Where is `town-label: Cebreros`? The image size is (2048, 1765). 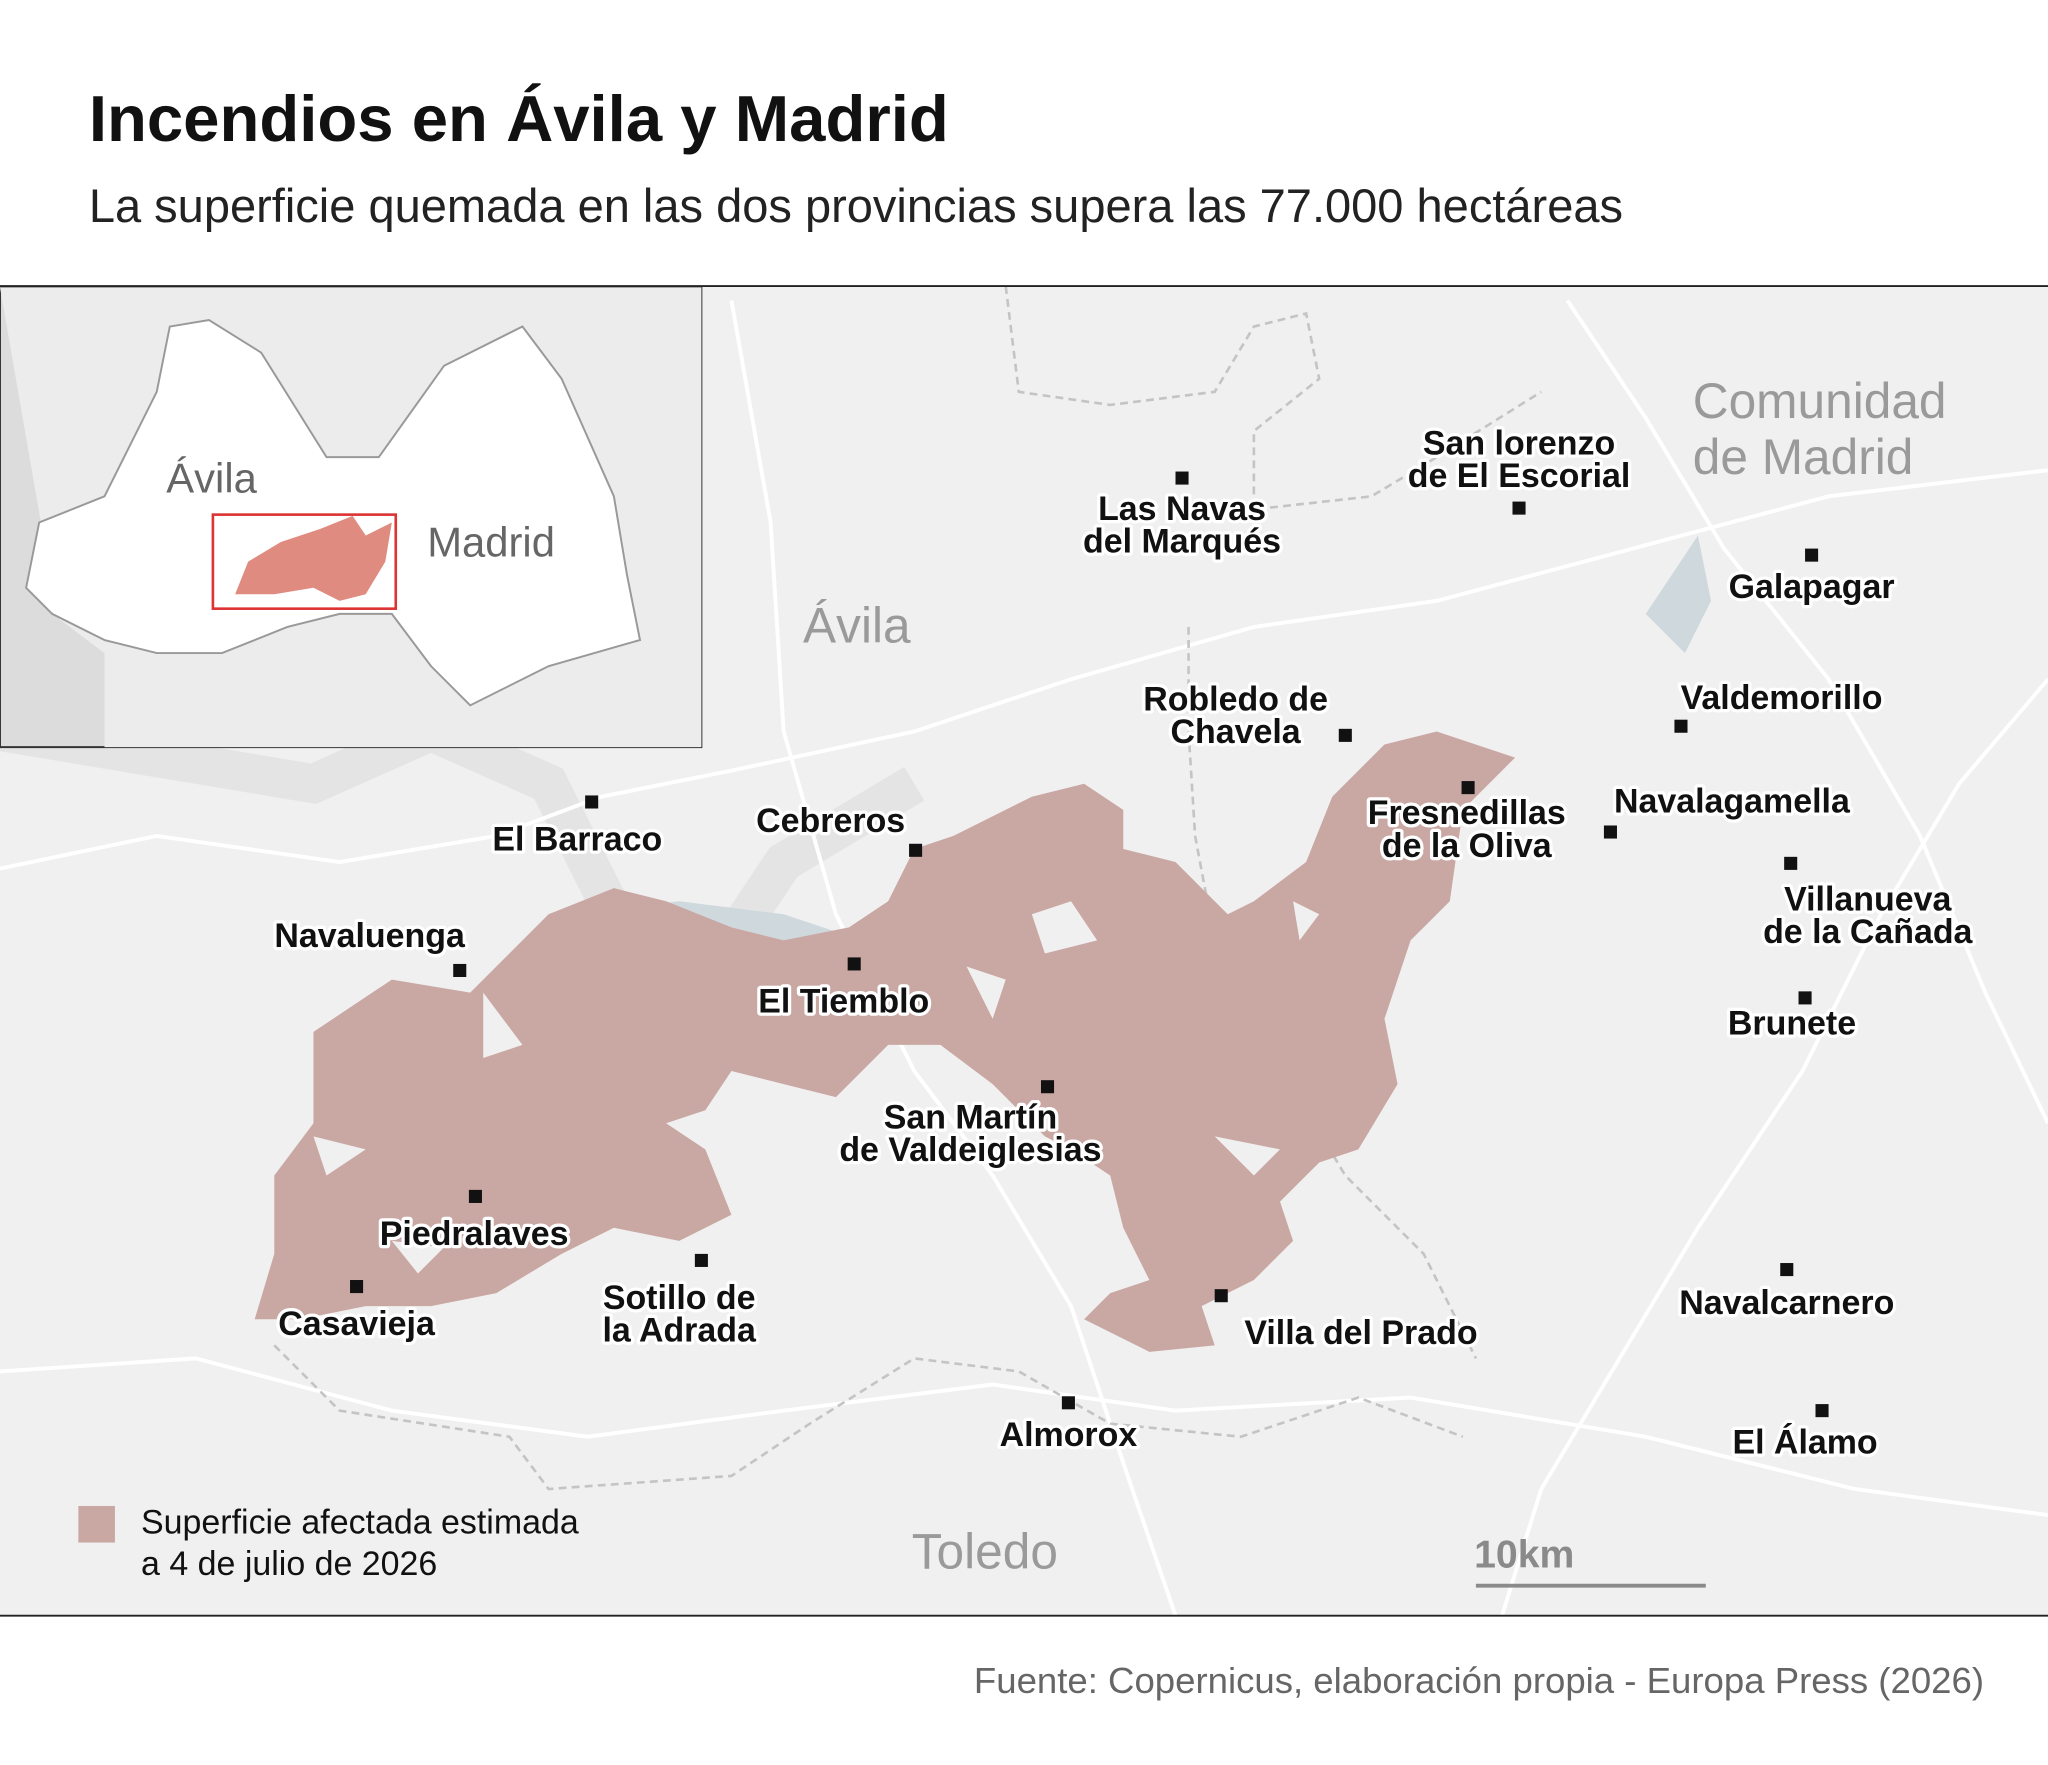
town-label: Cebreros is located at coordinates (830, 821).